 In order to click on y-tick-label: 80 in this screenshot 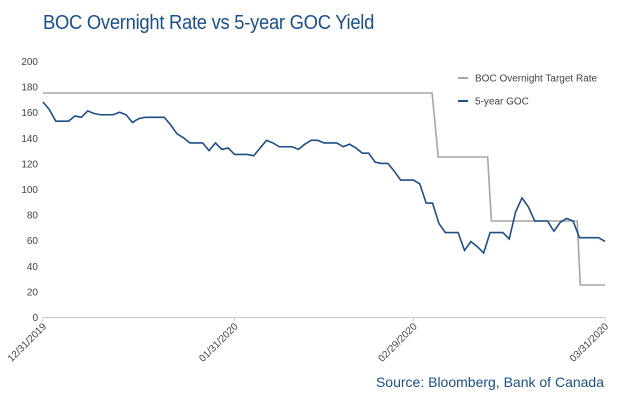, I will do `click(33, 216)`.